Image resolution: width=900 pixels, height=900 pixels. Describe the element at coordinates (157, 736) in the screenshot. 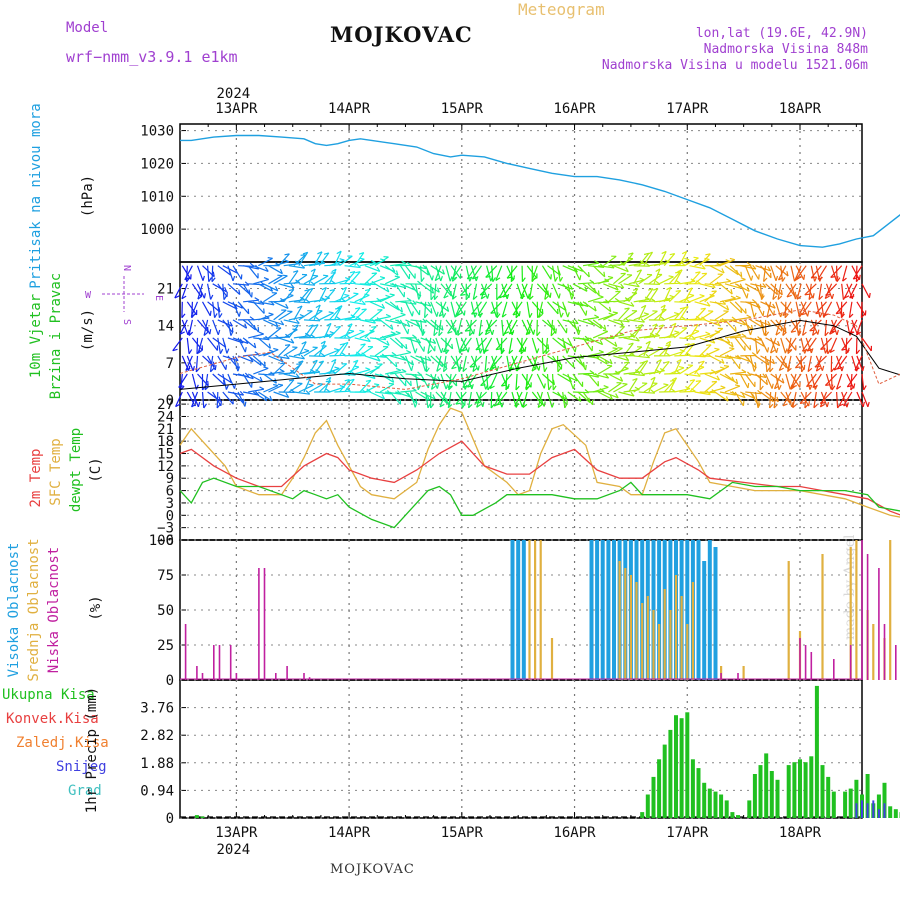

I see `precip-ytick-label: 2.82` at that location.